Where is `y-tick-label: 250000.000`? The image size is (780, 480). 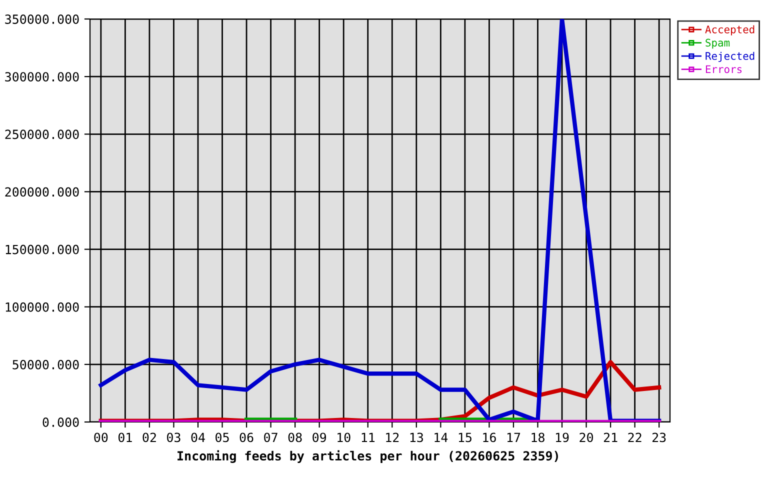
y-tick-label: 250000.000 is located at coordinates (42, 135).